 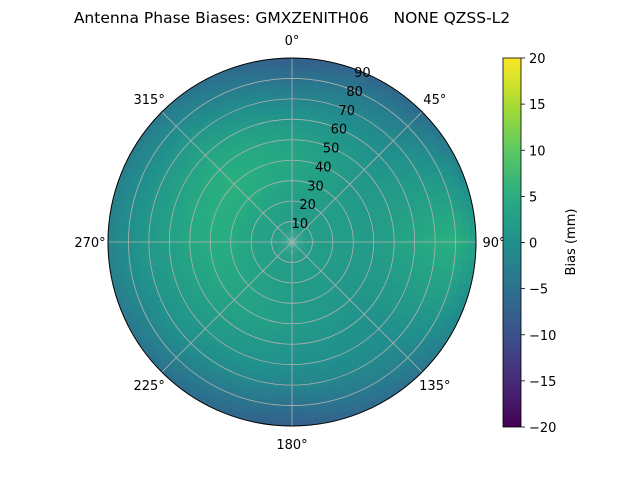 What do you see at coordinates (542, 382) in the screenshot?
I see `colorbar-tick-label: −15` at bounding box center [542, 382].